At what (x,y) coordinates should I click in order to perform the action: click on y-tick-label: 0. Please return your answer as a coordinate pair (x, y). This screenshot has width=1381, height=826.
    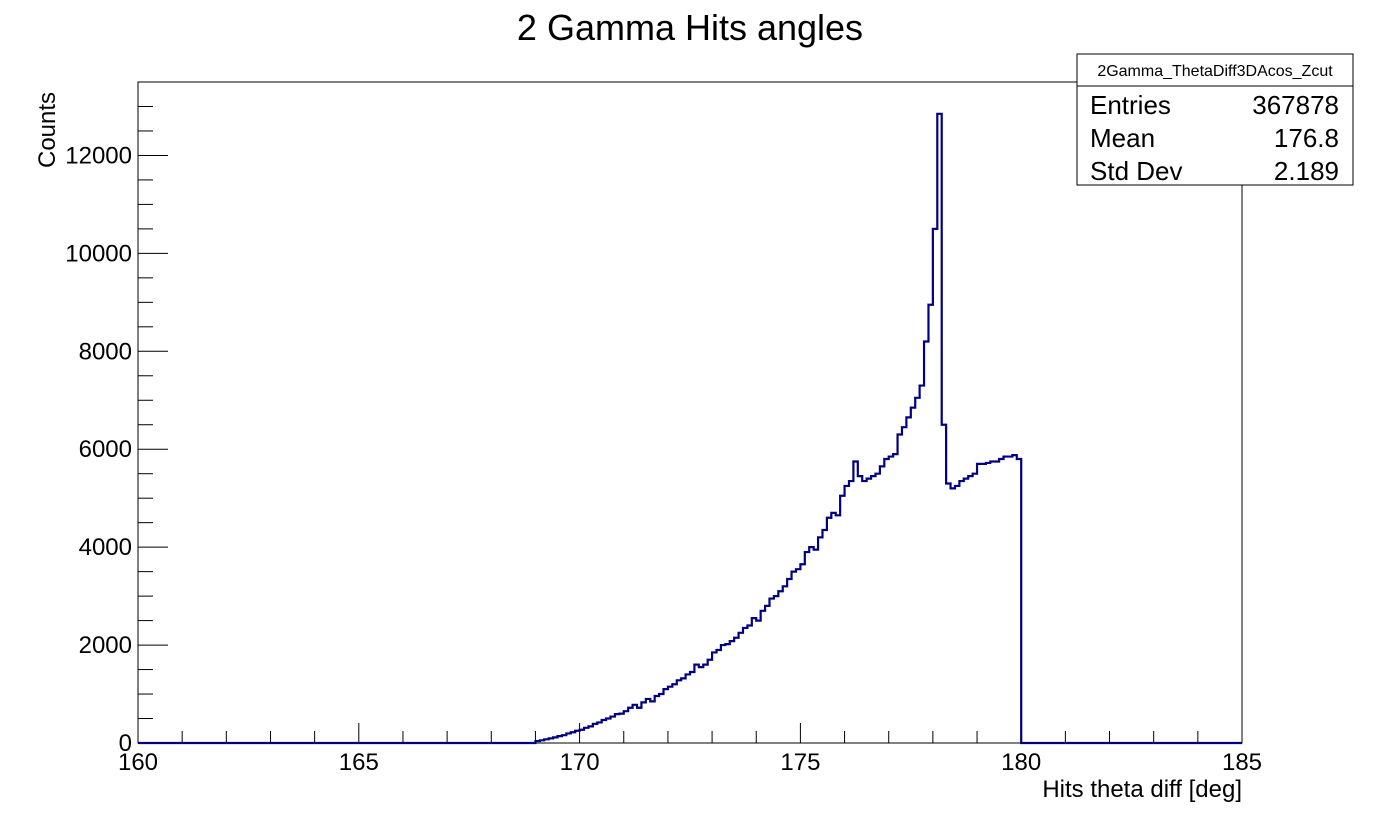
    Looking at the image, I should click on (125, 743).